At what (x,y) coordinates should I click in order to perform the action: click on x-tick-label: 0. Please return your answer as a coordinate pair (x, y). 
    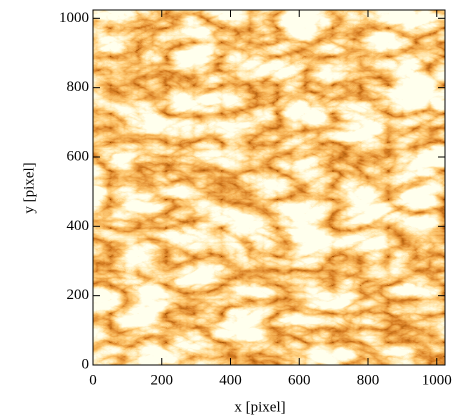
    Looking at the image, I should click on (93, 380).